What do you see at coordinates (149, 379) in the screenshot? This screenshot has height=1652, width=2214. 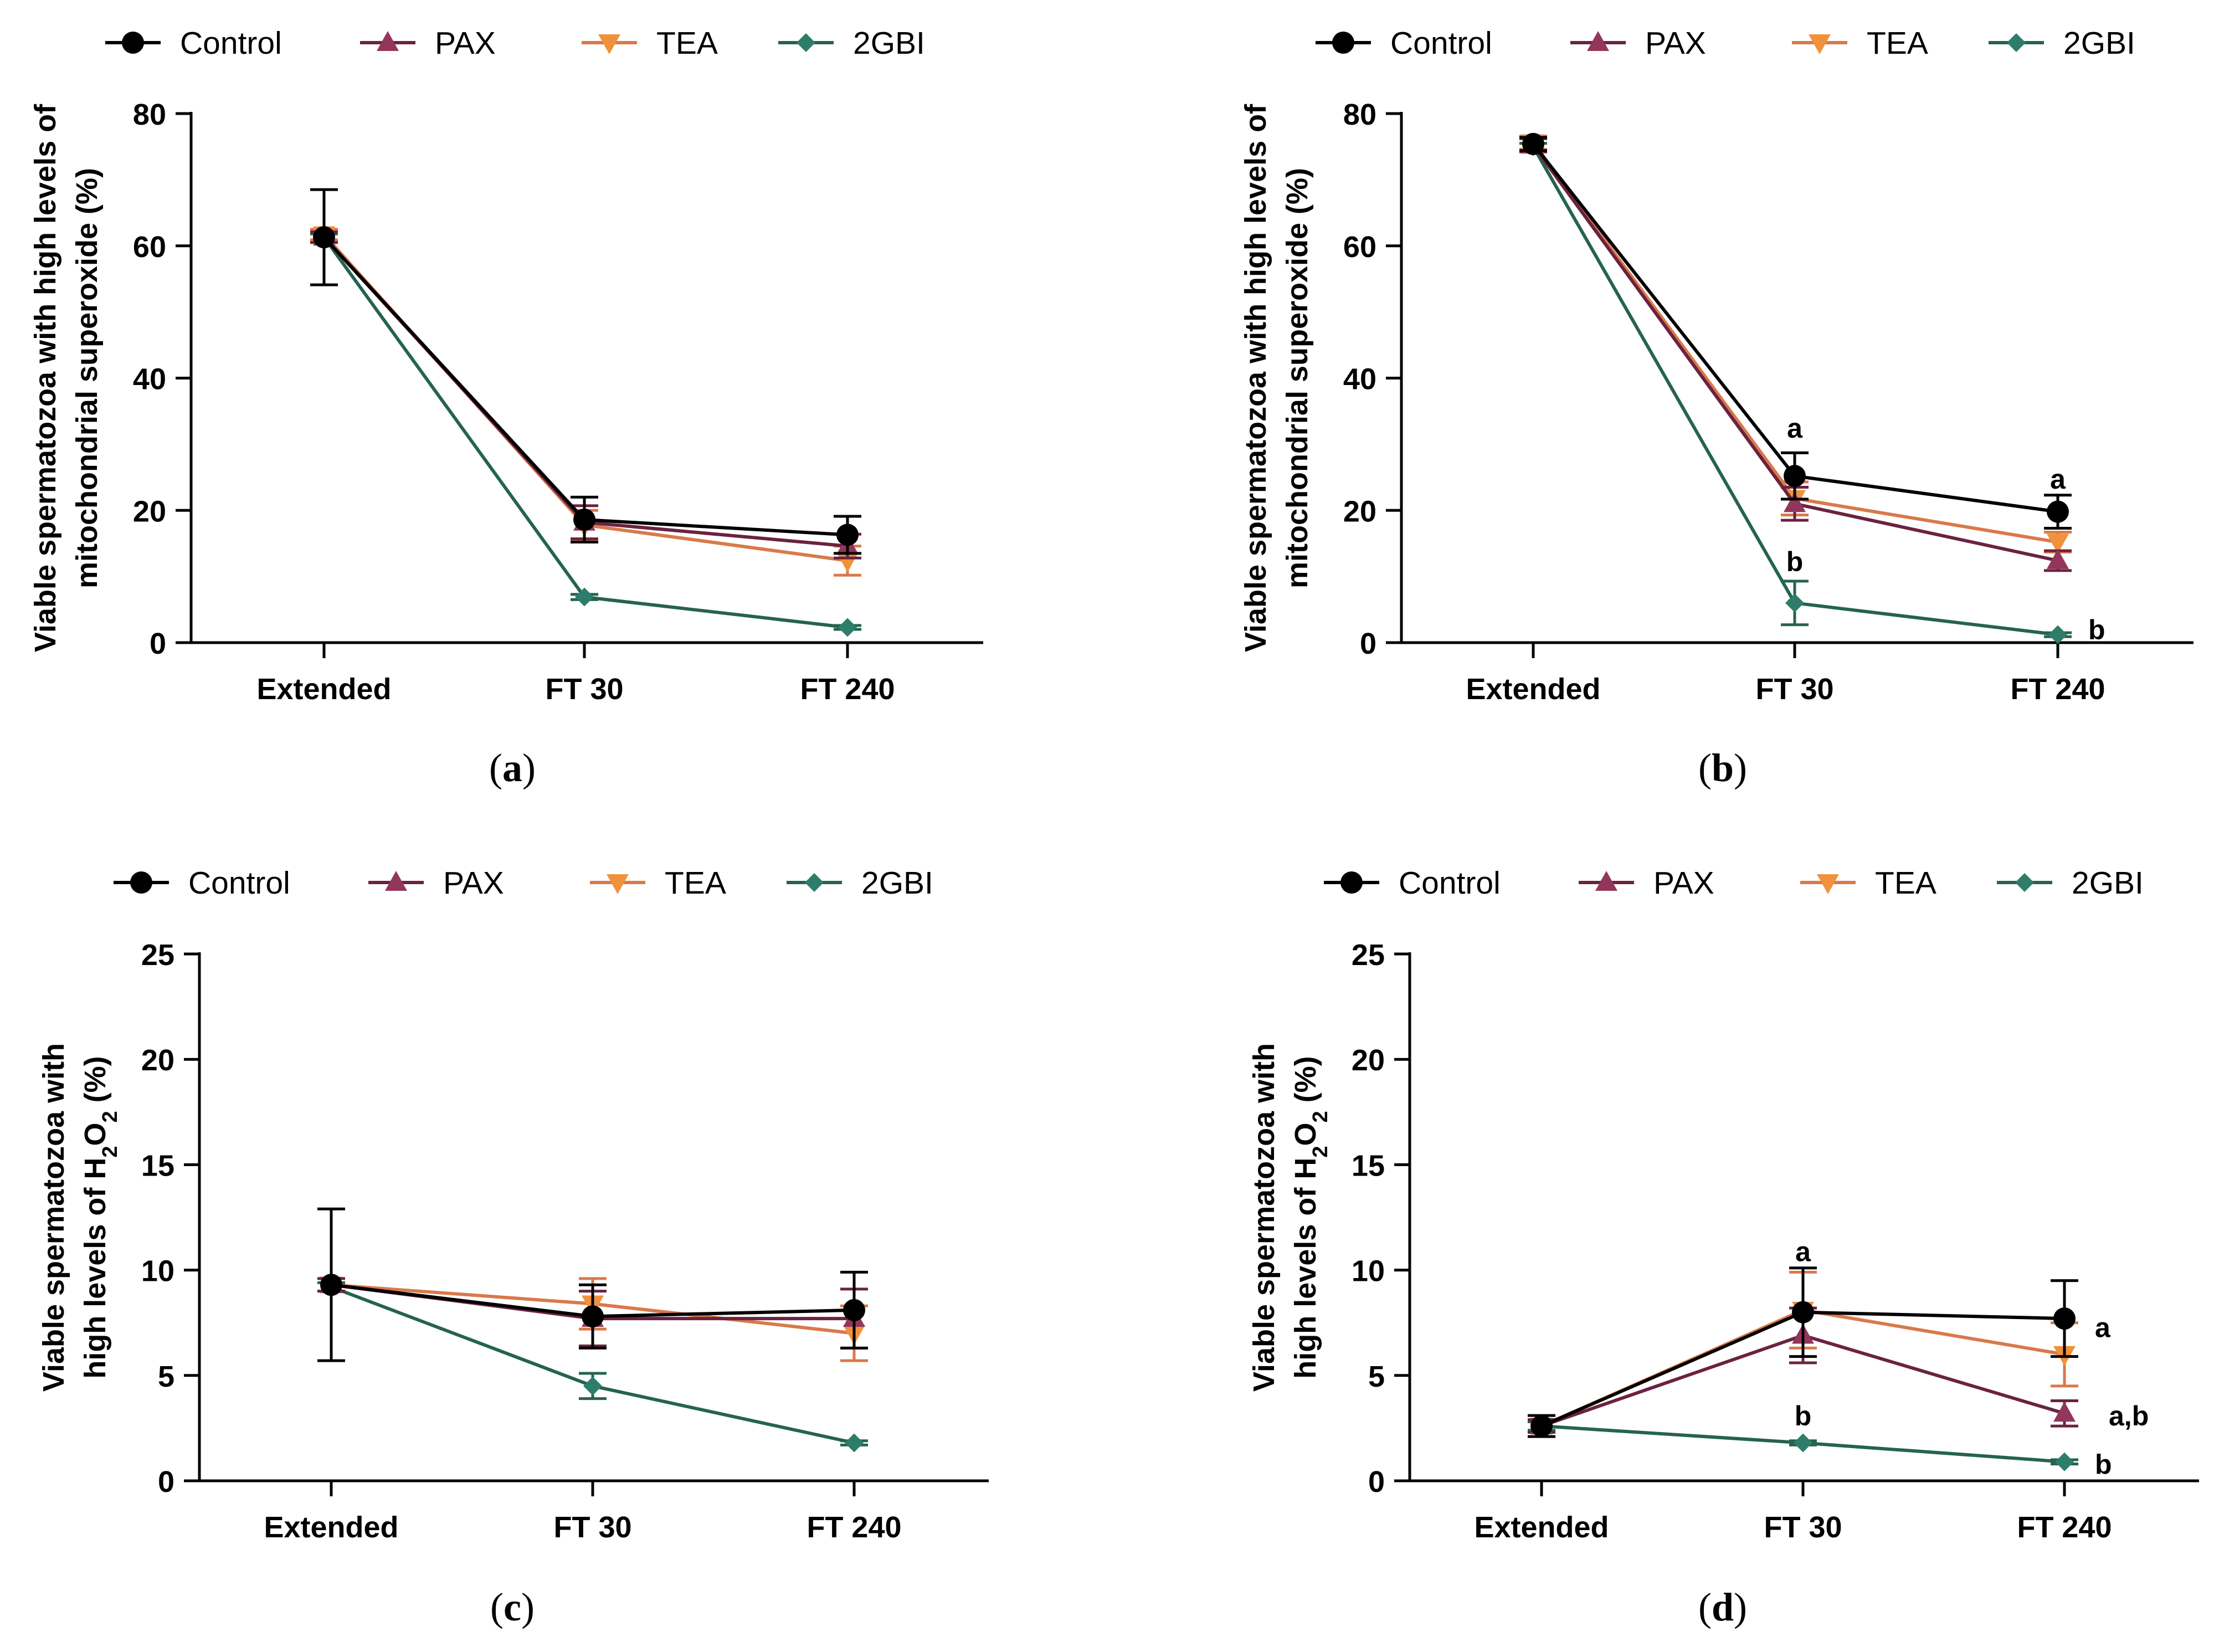 I see `y-tick-label: 40` at bounding box center [149, 379].